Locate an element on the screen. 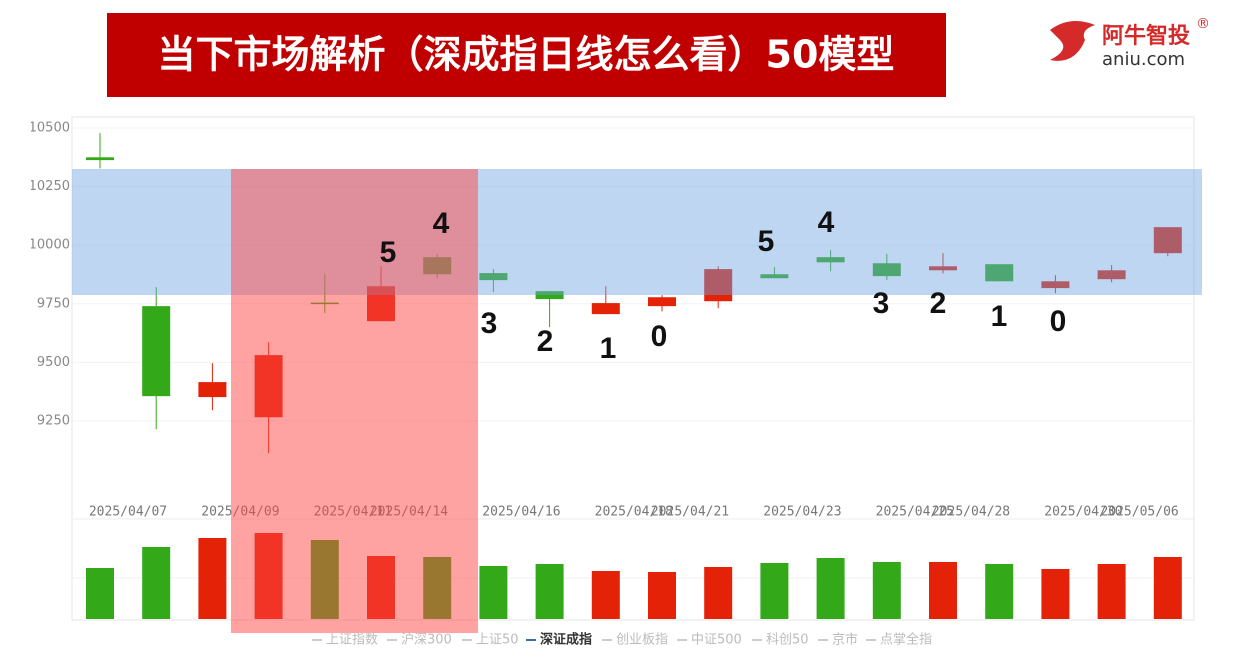 The height and width of the screenshot is (663, 1236). y-tick-label: 10500 is located at coordinates (49, 128).